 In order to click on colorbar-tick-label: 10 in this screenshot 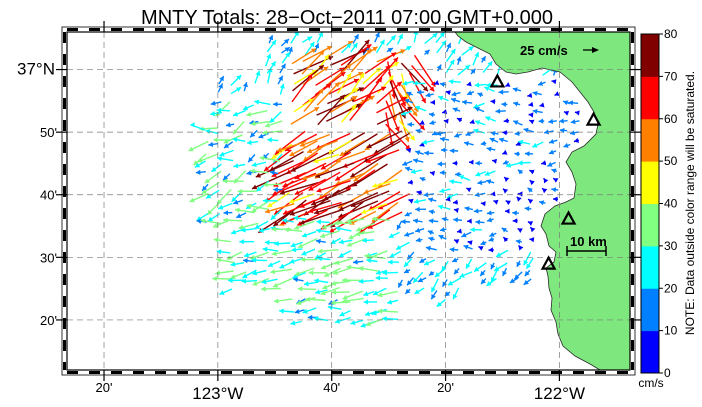, I will do `click(671, 331)`.